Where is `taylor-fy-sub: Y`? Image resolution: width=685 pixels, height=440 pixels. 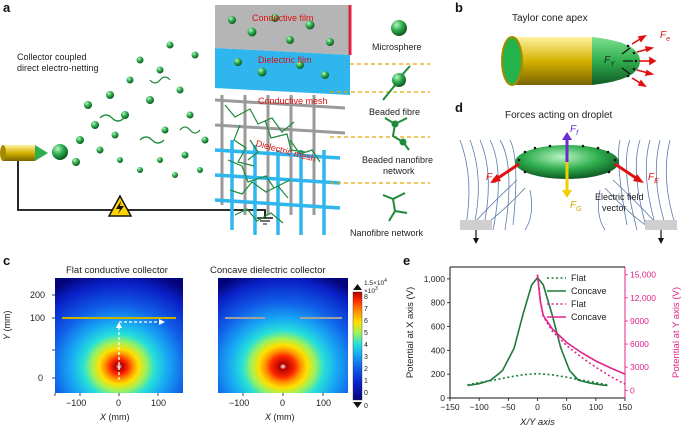 taylor-fy-sub: Y is located at coordinates (612, 64).